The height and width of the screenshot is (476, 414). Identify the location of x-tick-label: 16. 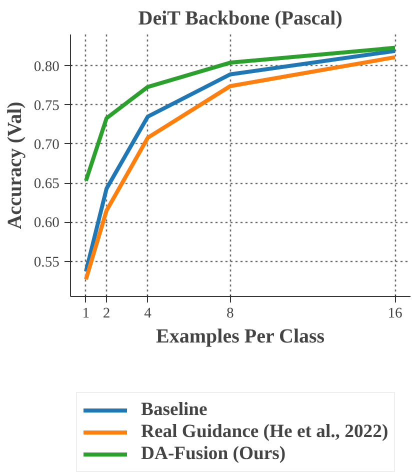
(395, 314).